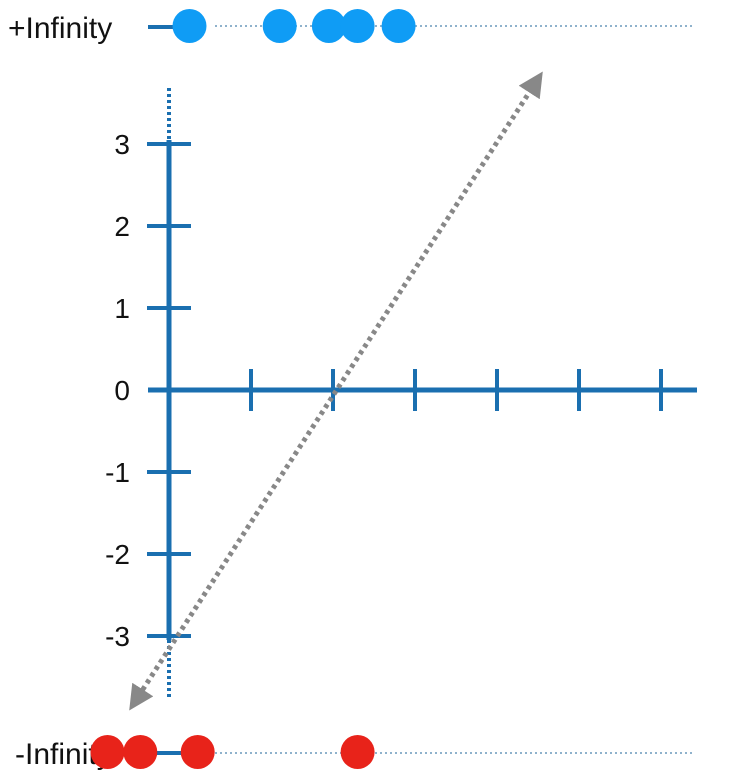 The height and width of the screenshot is (779, 731). I want to click on y-tick-label: 3, so click(122, 144).